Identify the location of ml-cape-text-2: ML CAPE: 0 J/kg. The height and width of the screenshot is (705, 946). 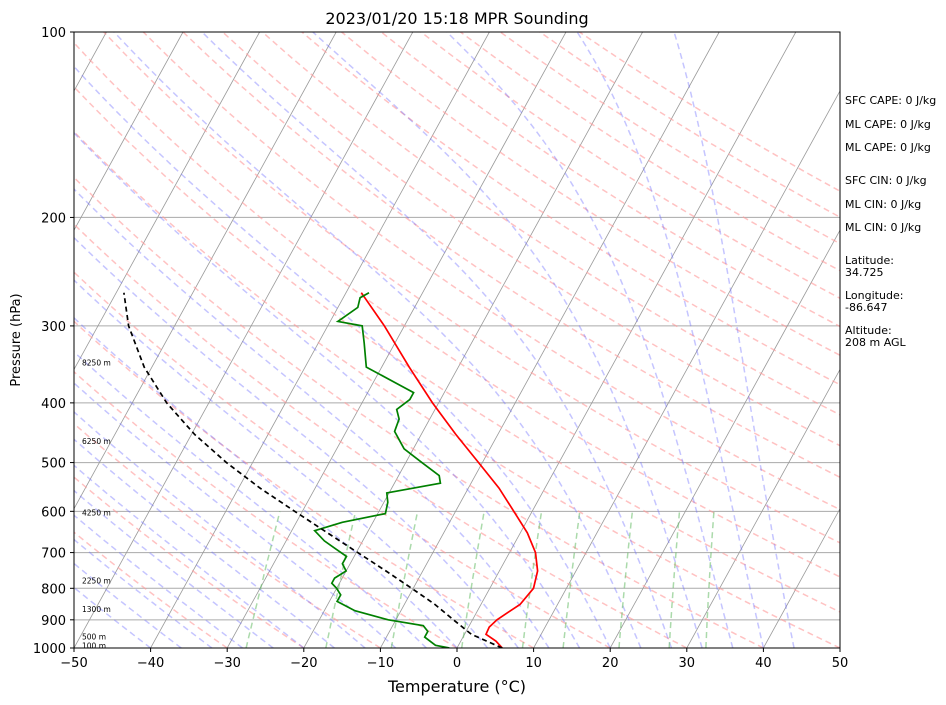
(888, 147).